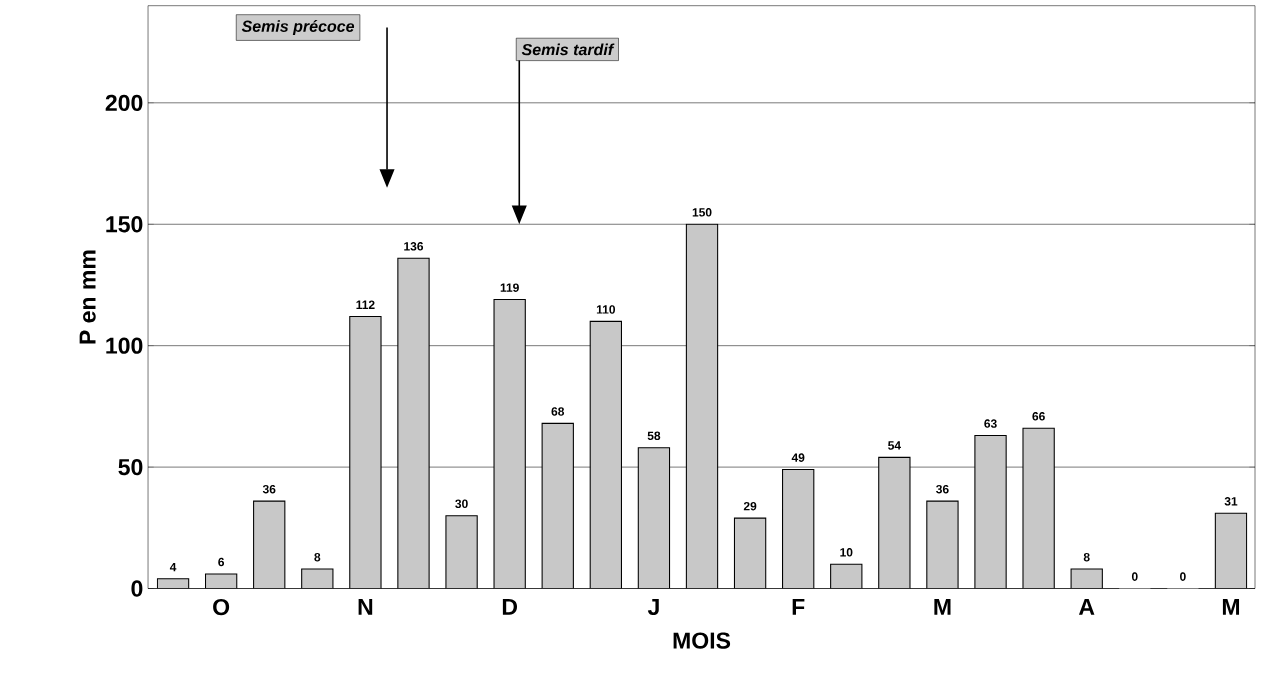 The height and width of the screenshot is (686, 1263). I want to click on data-label: 30, so click(461, 504).